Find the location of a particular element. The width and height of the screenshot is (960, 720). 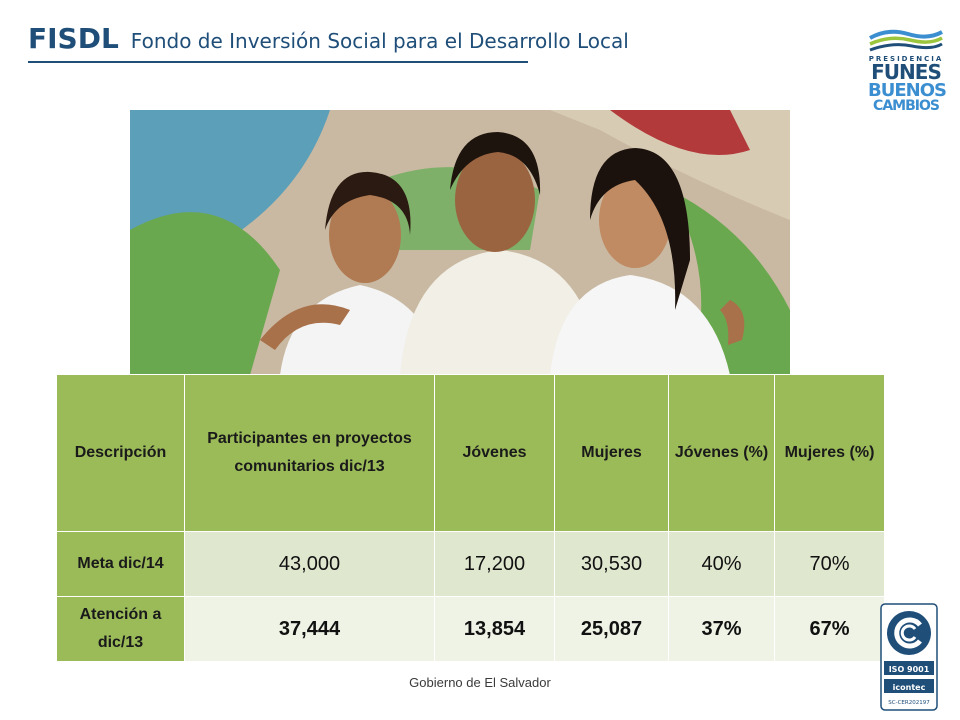

row-label: Meta dic/14 is located at coordinates (120, 564).